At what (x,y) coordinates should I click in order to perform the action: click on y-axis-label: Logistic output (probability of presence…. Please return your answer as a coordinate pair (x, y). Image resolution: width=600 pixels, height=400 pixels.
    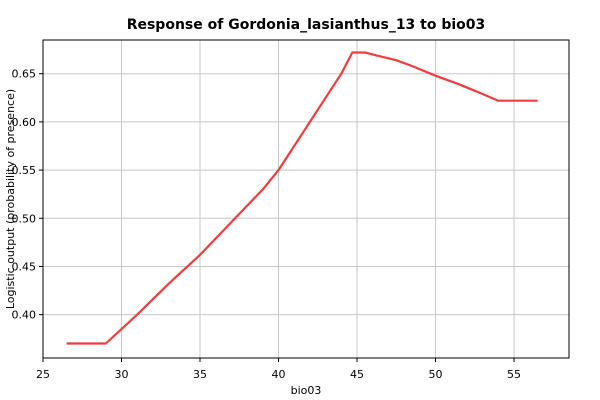
    Looking at the image, I should click on (10, 199).